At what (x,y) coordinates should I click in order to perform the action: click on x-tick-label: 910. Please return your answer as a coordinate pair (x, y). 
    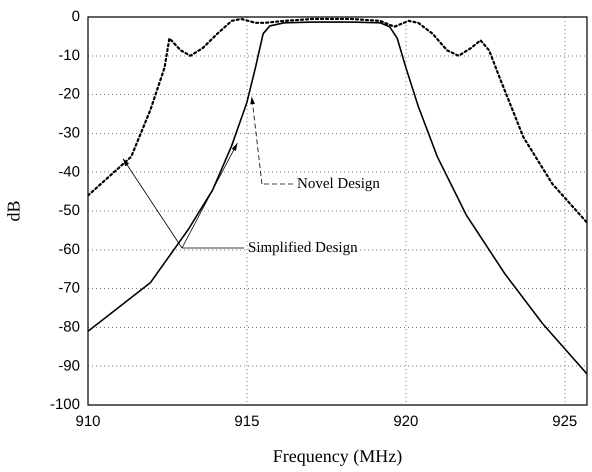
    Looking at the image, I should click on (88, 421).